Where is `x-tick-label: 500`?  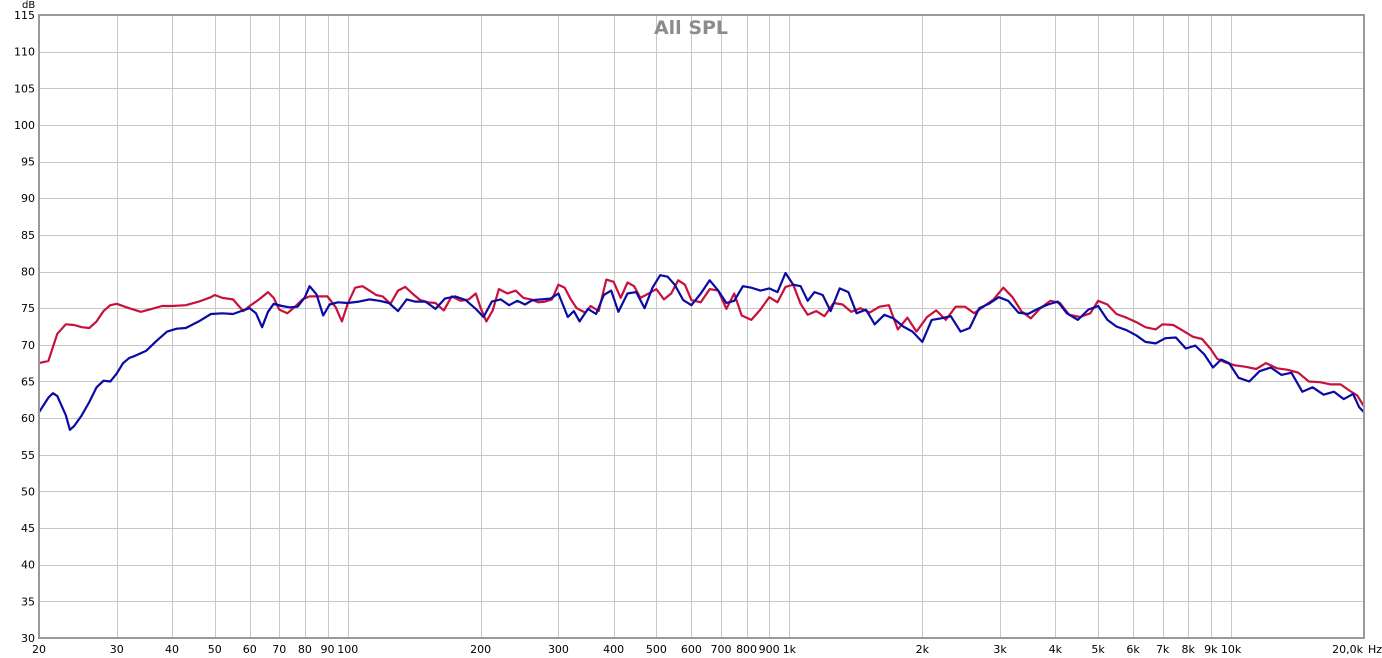
x-tick-label: 500 is located at coordinates (656, 649).